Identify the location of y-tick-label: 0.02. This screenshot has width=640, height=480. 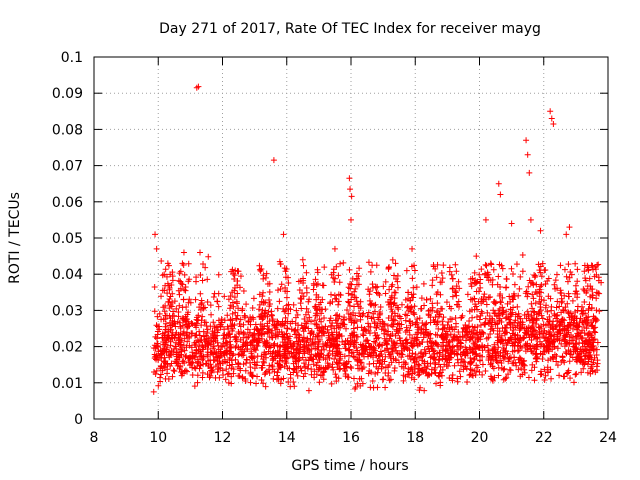
(67, 348).